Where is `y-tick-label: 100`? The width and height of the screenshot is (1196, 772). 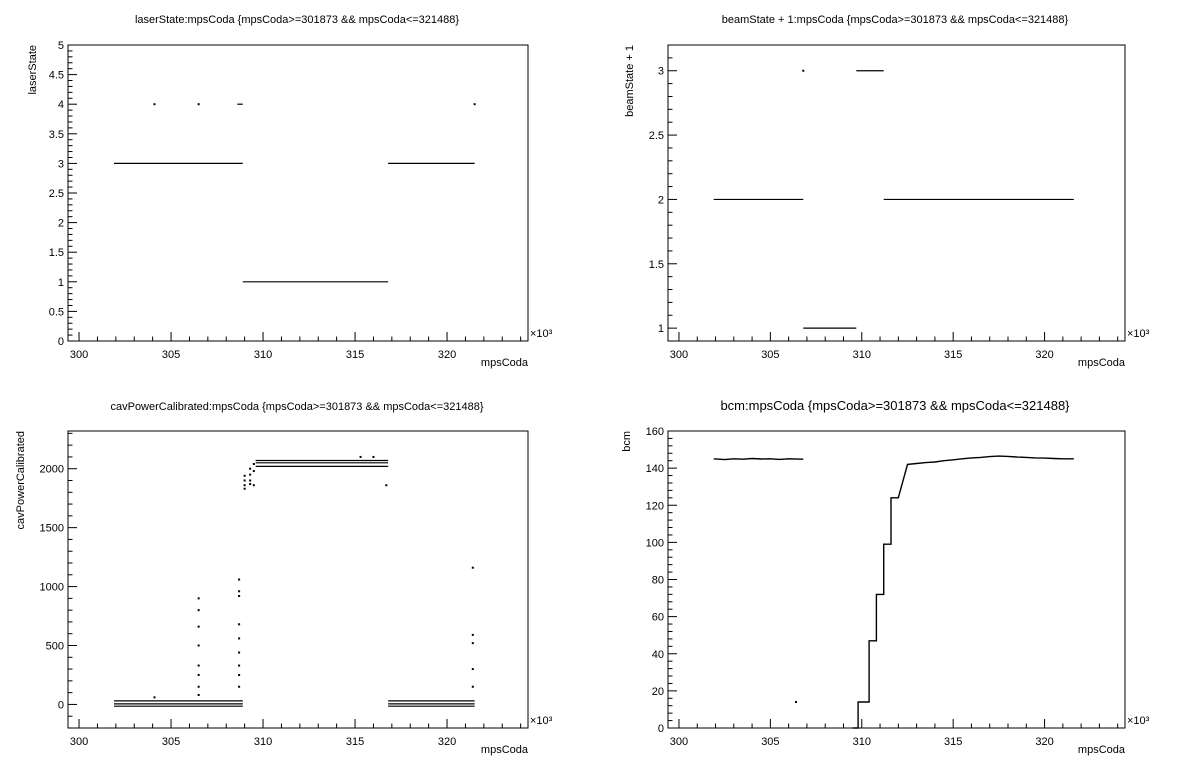
y-tick-label: 100 is located at coordinates (655, 543).